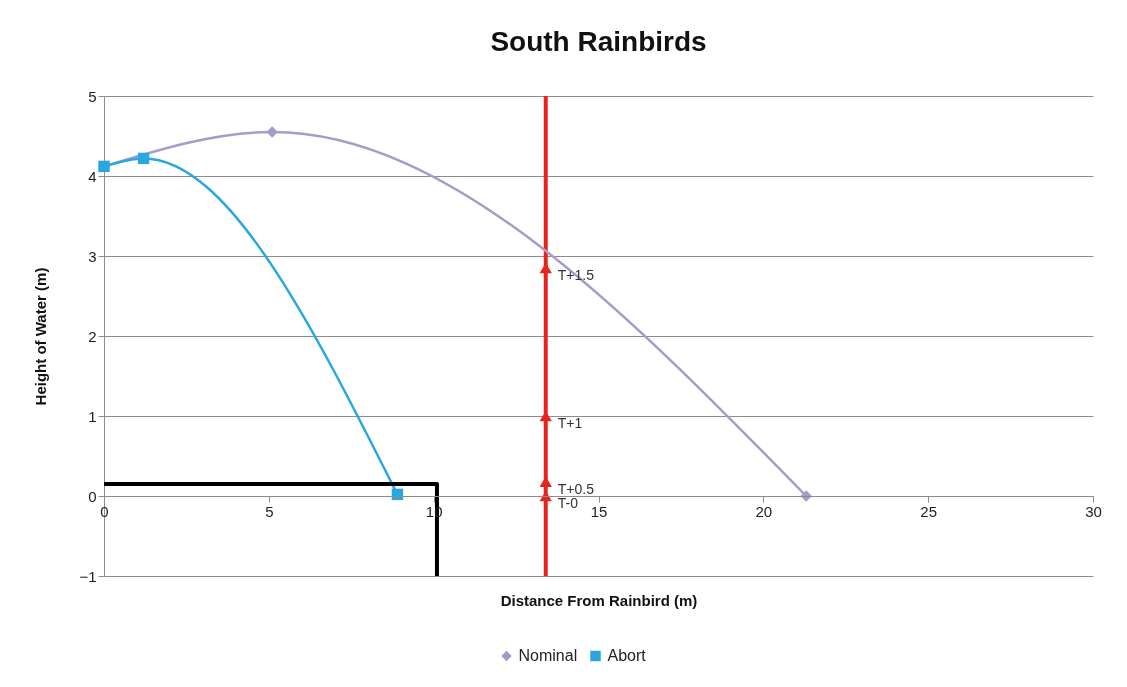 This screenshot has height=687, width=1127. What do you see at coordinates (576, 275) in the screenshot?
I see `data-label: T+1.5` at bounding box center [576, 275].